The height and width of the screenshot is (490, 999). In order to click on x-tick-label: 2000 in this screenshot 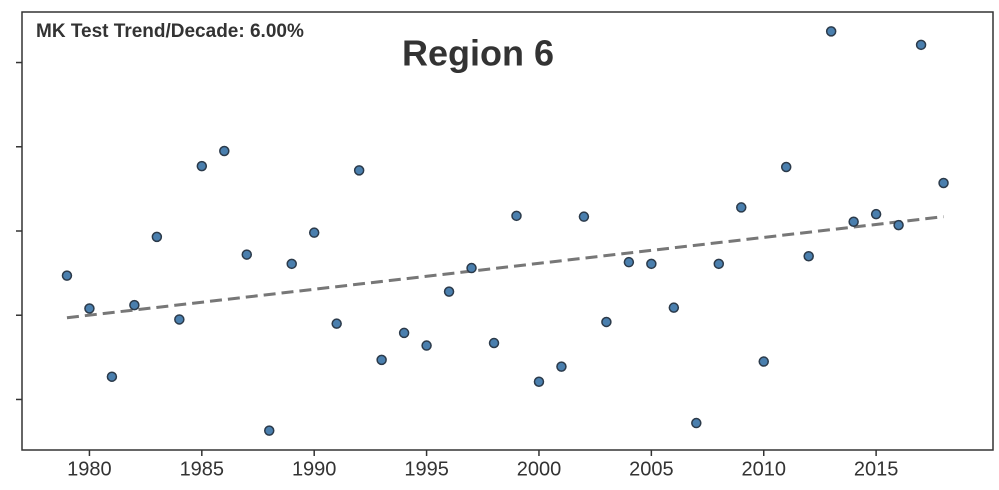, I will do `click(539, 469)`.